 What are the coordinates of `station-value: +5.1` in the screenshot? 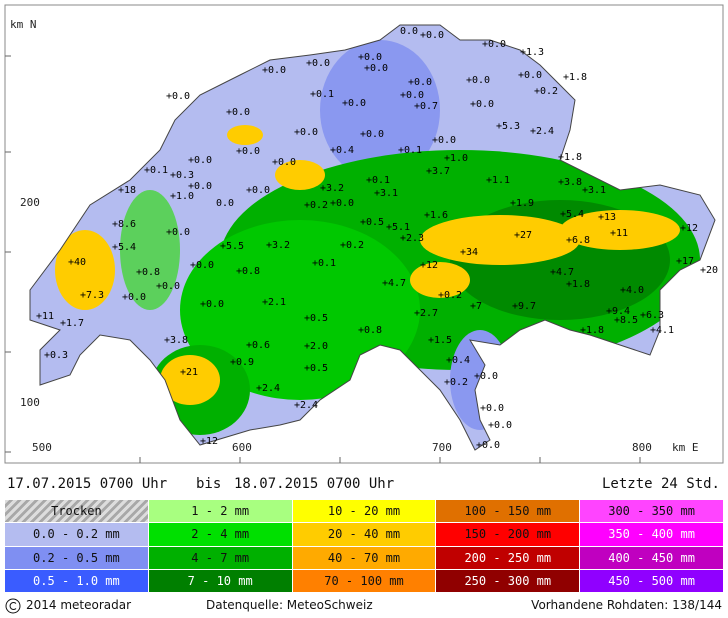 It's located at (398, 227).